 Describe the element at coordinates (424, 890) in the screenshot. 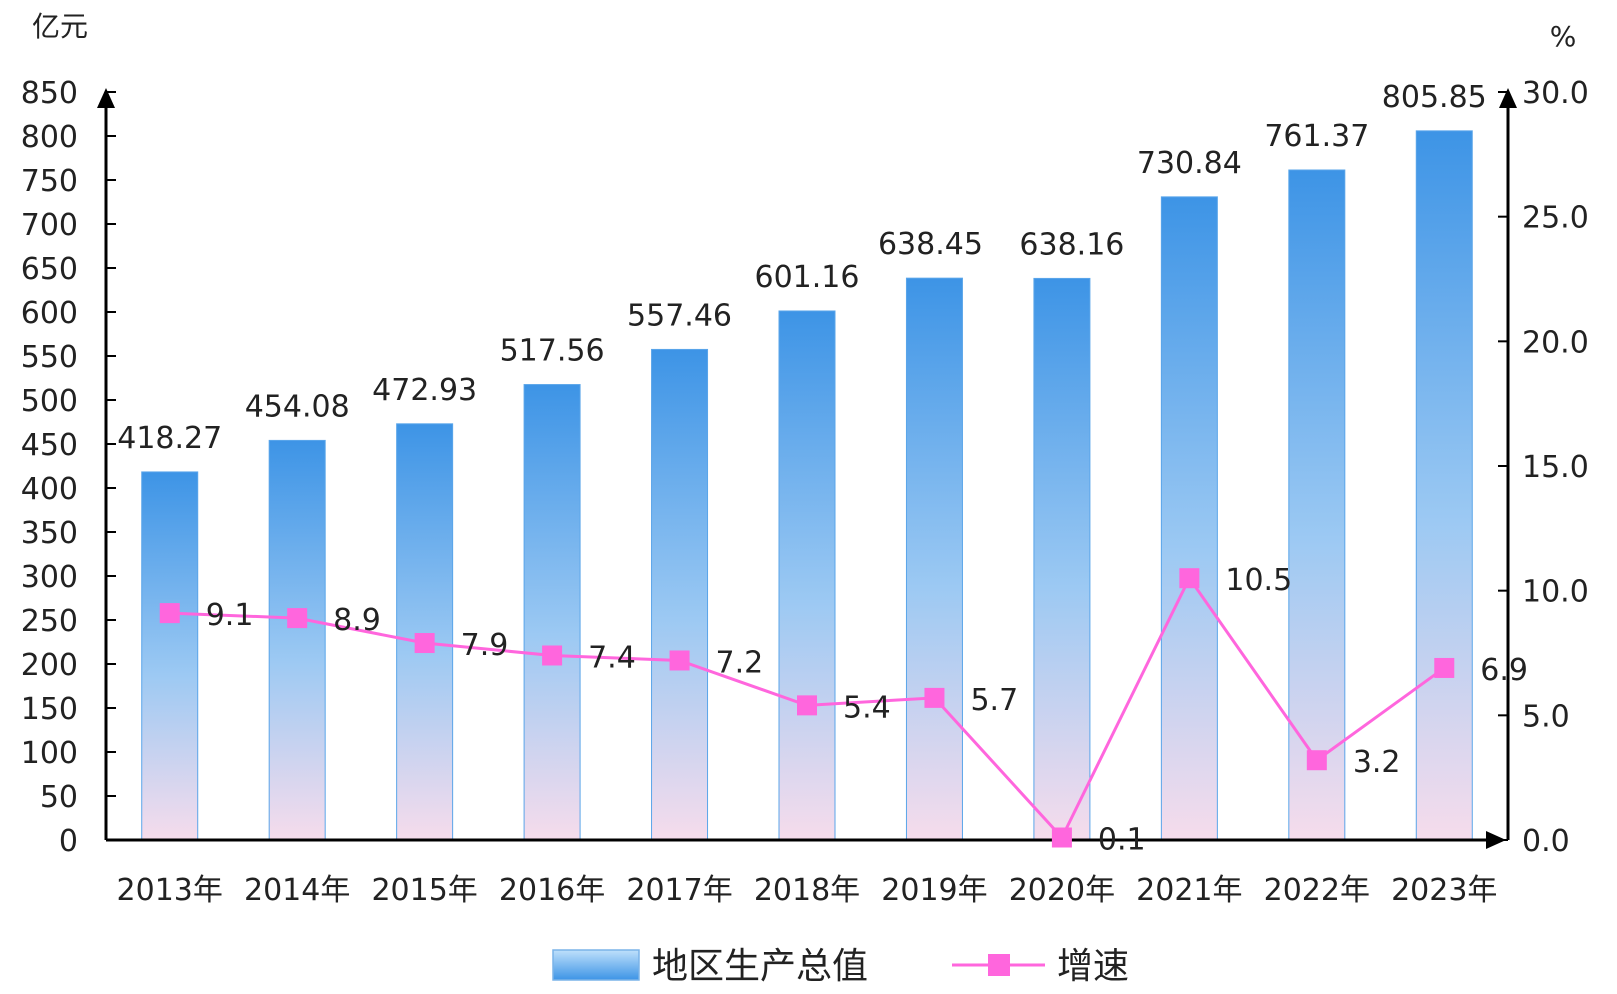

I see `category-label: 2015年` at that location.